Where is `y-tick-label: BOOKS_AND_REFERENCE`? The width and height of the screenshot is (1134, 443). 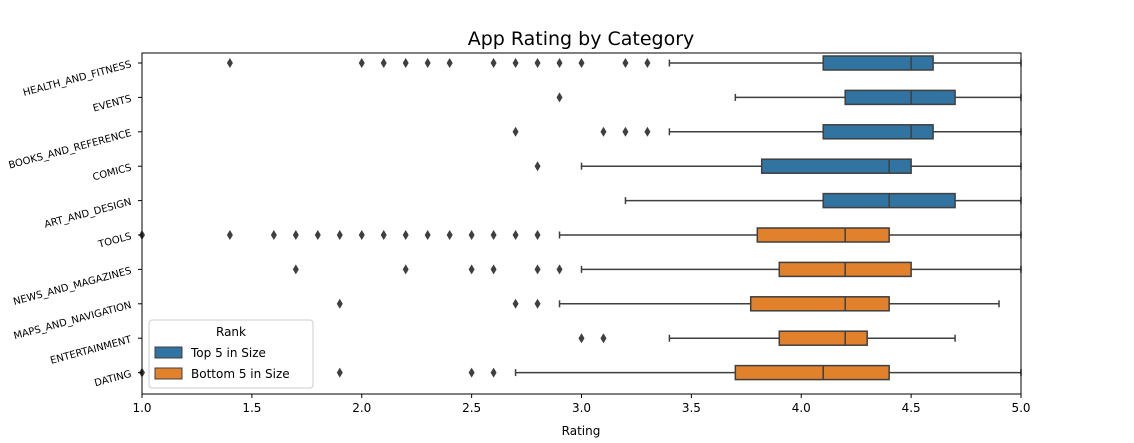 y-tick-label: BOOKS_AND_REFERENCE is located at coordinates (69, 149).